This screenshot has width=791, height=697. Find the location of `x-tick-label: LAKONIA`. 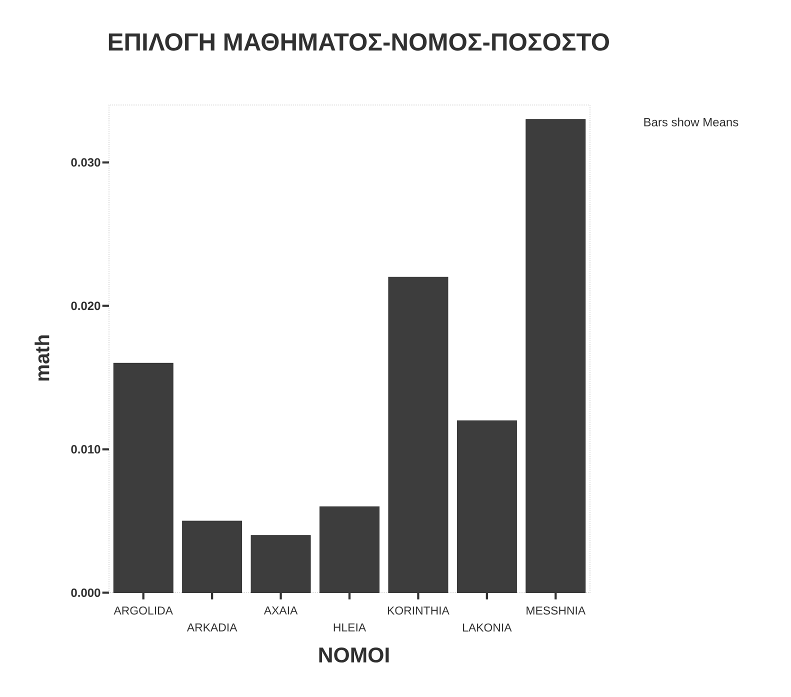

x-tick-label: LAKONIA is located at coordinates (487, 627).